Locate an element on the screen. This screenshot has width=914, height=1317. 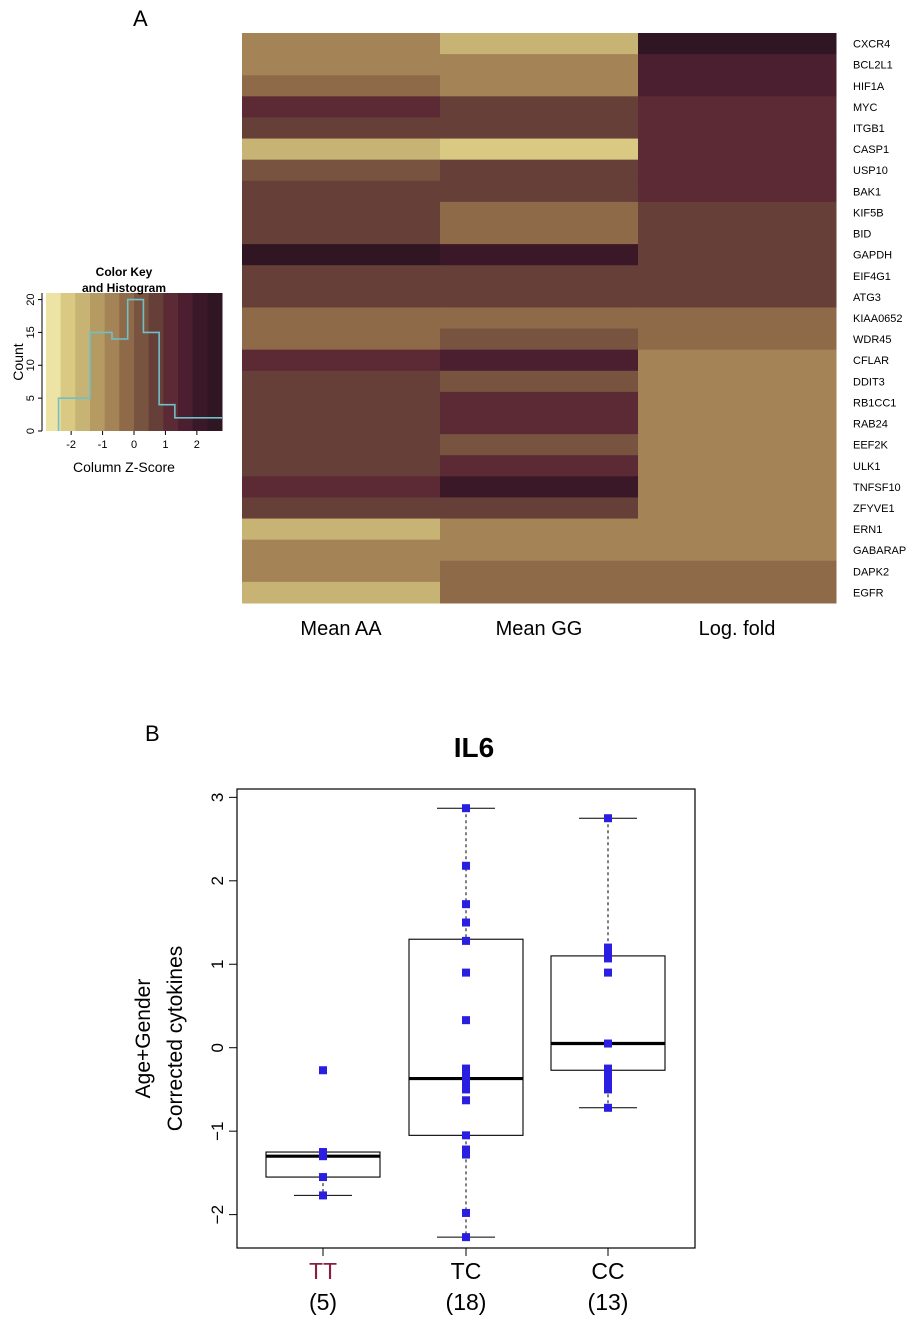
column-label: Mean AA is located at coordinates (341, 629).